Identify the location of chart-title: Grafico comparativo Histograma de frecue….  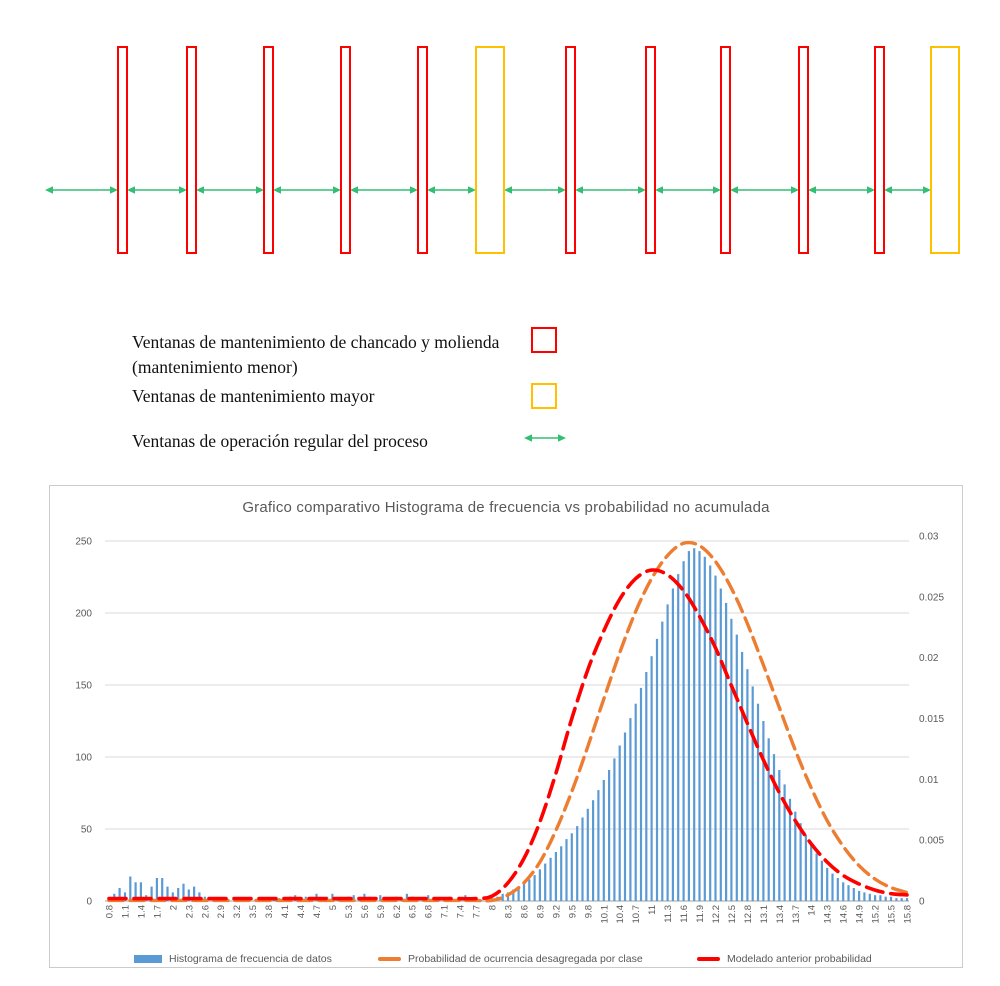
(506, 507).